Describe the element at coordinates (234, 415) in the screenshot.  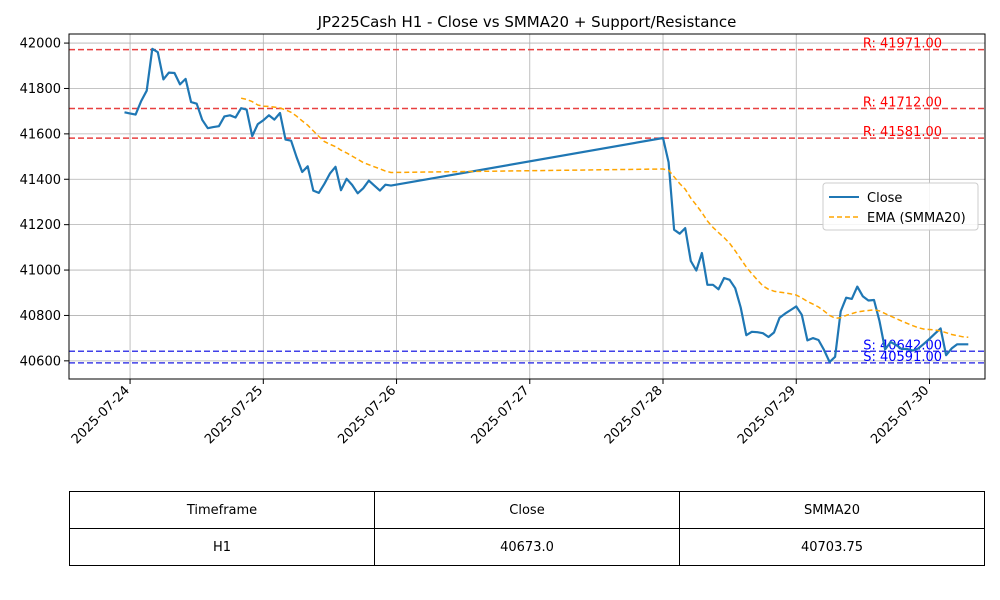
I see `x-tick-label: 2025-07-25` at that location.